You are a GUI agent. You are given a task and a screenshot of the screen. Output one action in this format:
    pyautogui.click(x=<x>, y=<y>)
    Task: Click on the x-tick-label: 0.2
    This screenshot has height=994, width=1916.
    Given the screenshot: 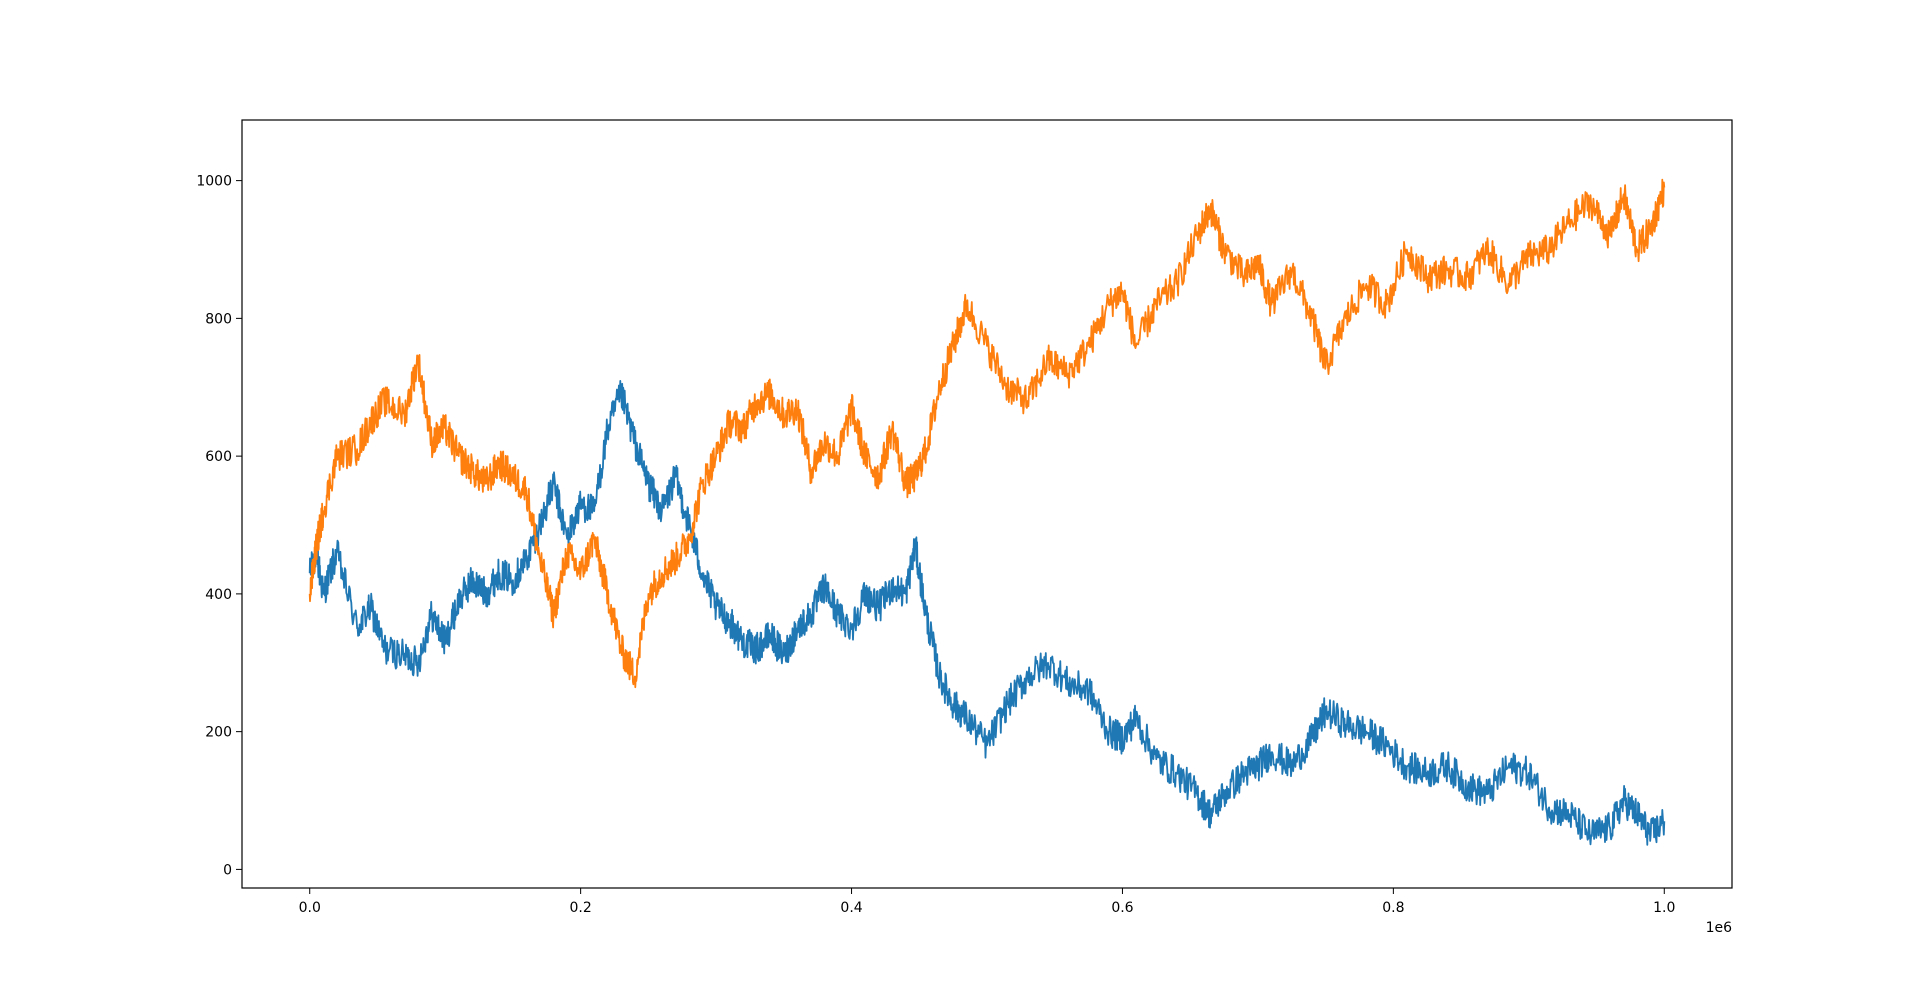 What is the action you would take?
    pyautogui.click(x=581, y=908)
    